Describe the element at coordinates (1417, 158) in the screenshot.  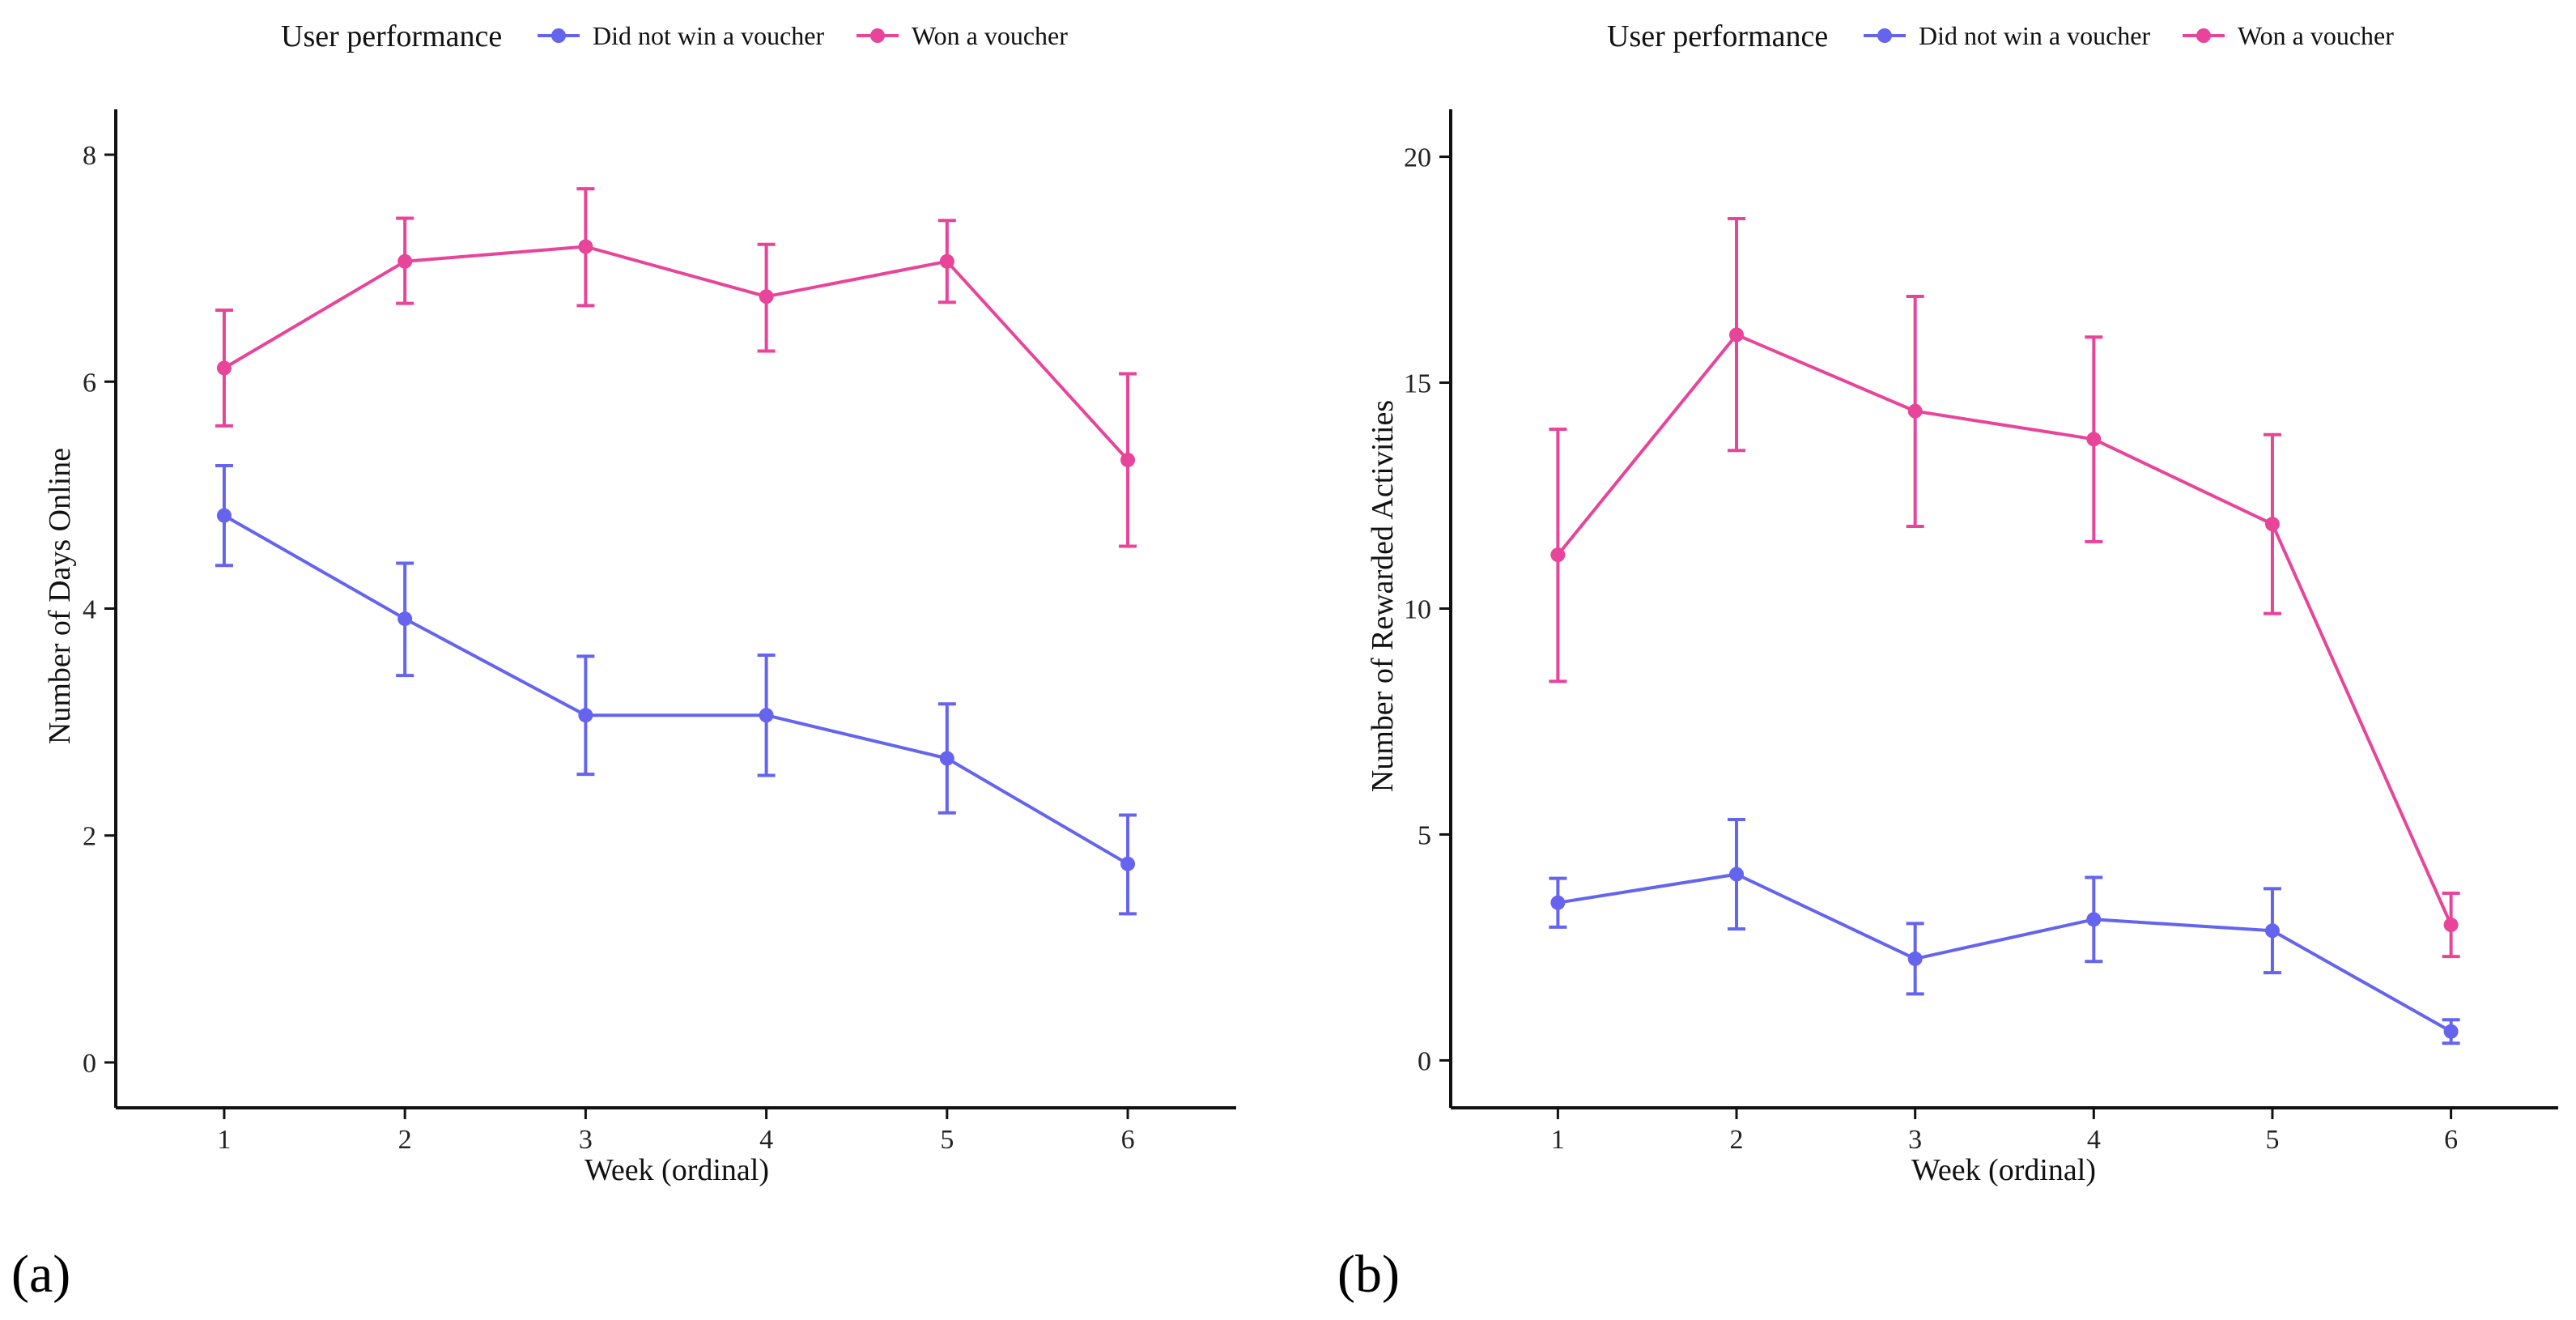
I see `y-tick-label: 20` at that location.